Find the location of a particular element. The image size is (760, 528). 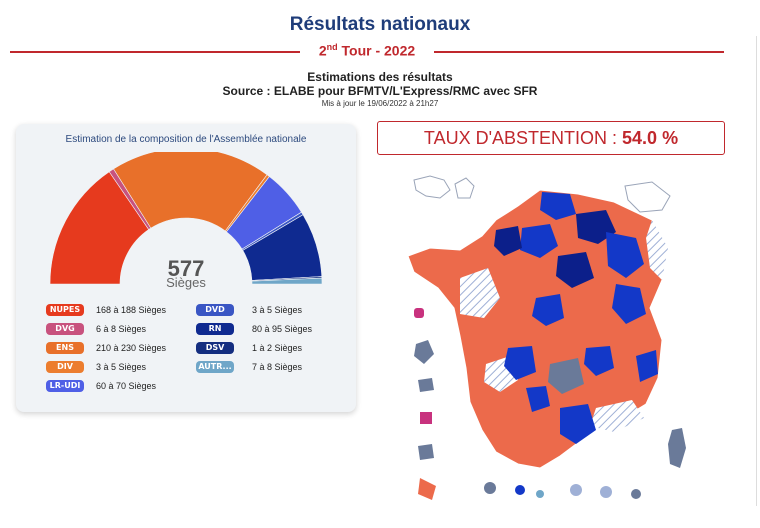

badge-dvg: DVG is located at coordinates (65, 329).